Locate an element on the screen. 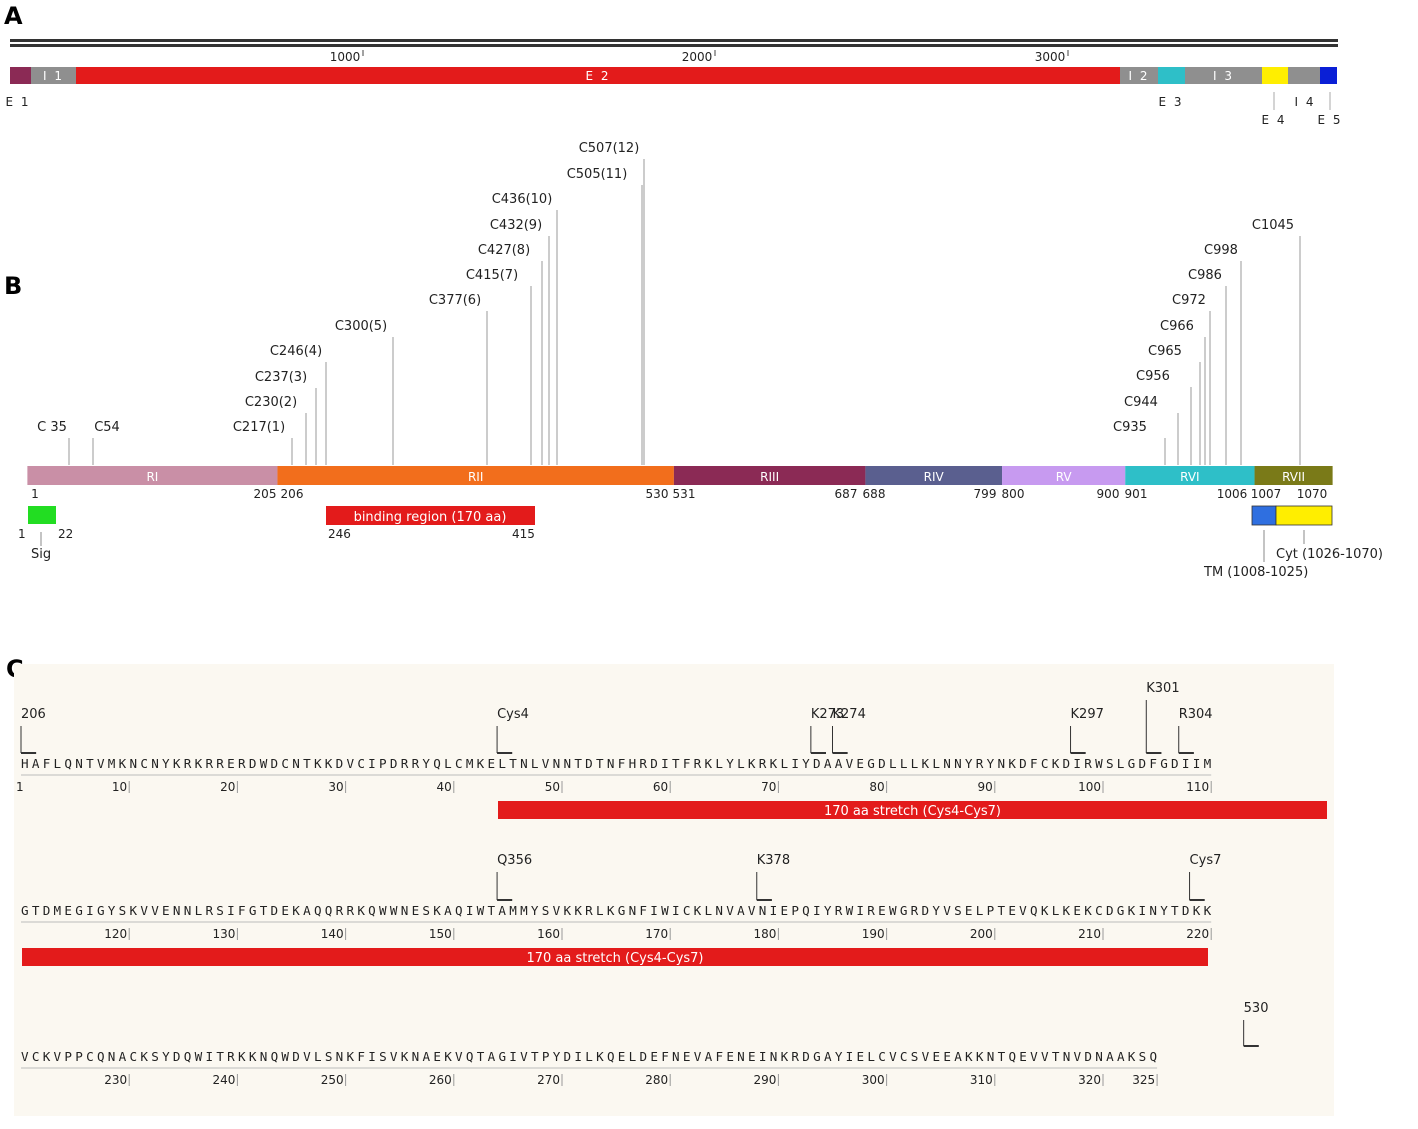  tm-label: TM (1008-1025) is located at coordinates (1255, 572).